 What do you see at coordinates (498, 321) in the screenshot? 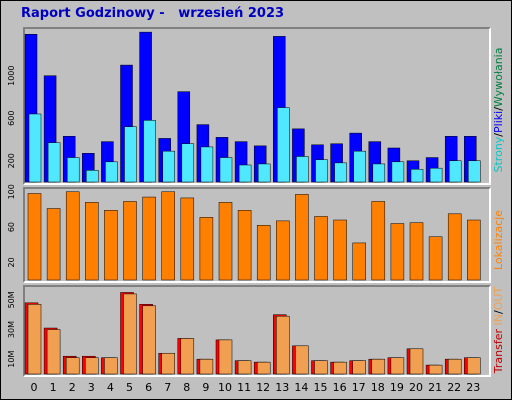
I see `legend-transfer-part-1: IN` at bounding box center [498, 321].